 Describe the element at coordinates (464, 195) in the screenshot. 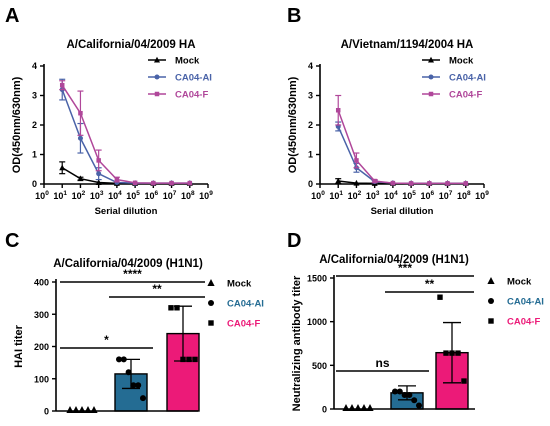

I see `x-tick-label: 10⁸` at that location.